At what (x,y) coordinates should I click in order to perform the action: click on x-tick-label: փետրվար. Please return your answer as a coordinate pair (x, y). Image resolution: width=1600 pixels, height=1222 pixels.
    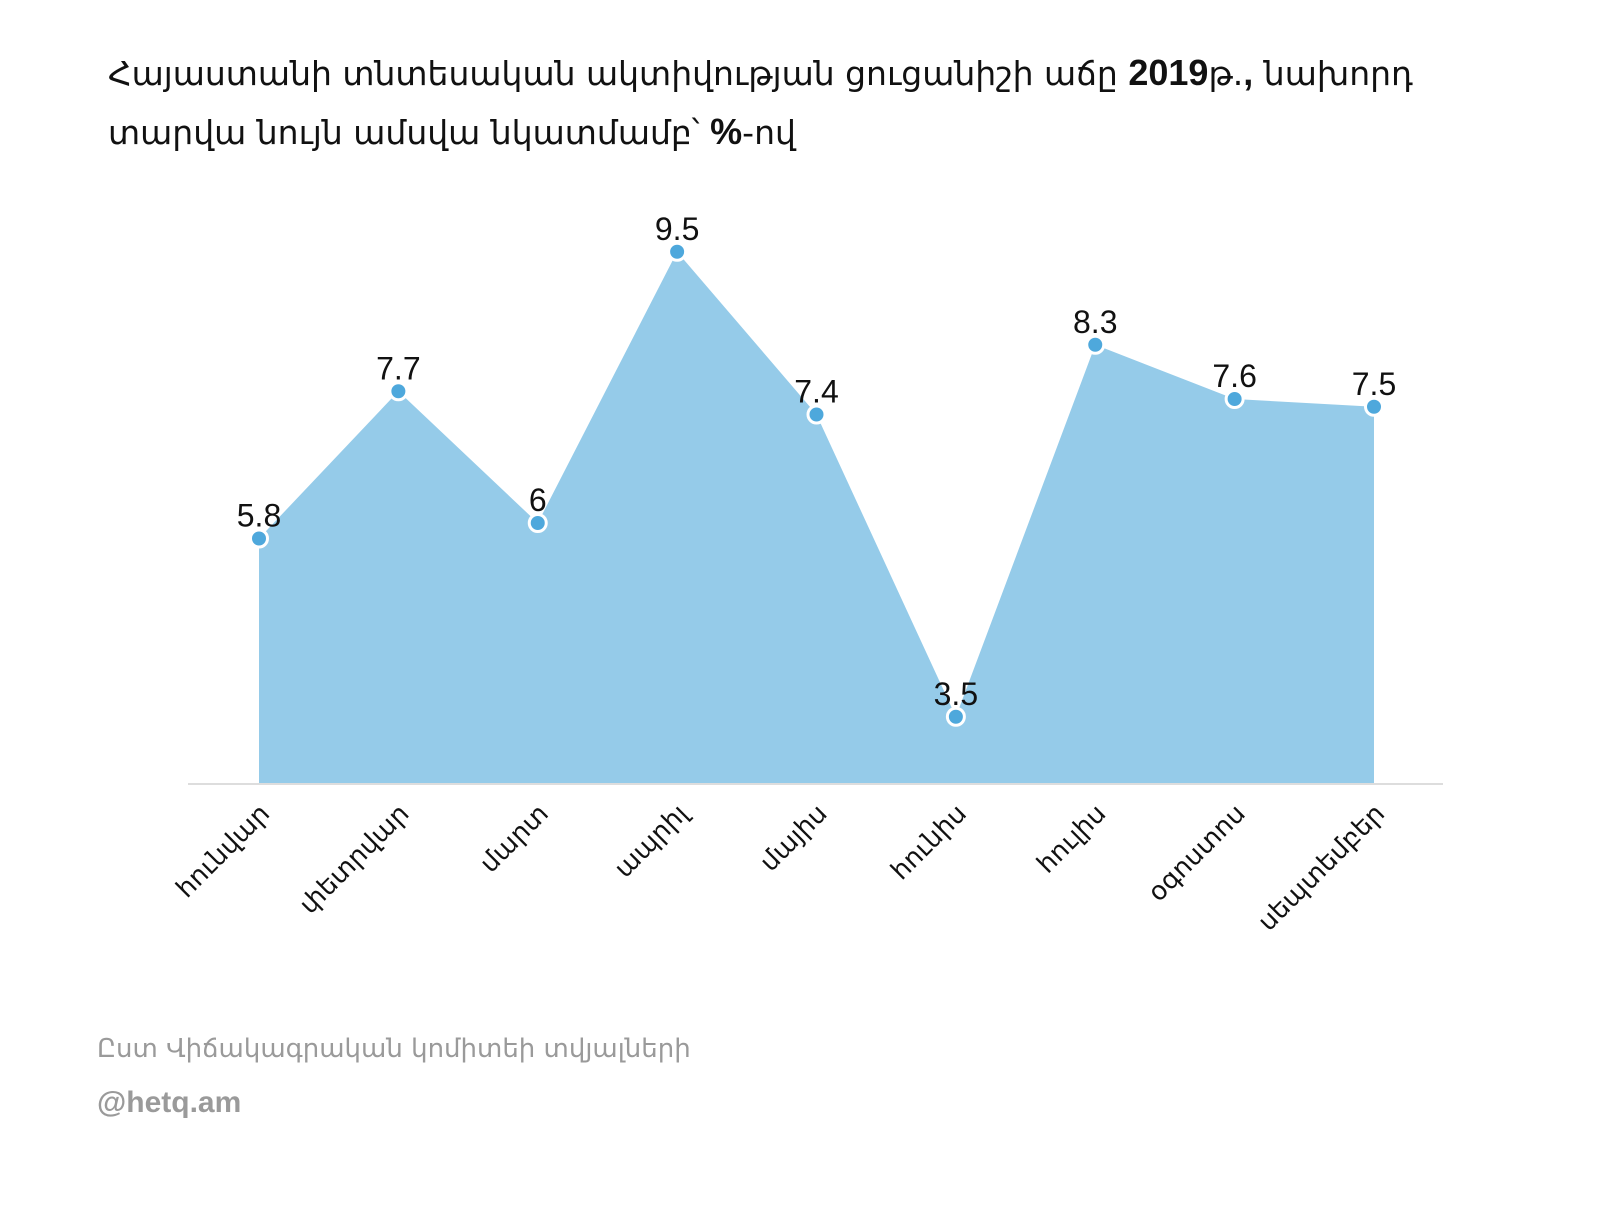
    Looking at the image, I should click on (355, 860).